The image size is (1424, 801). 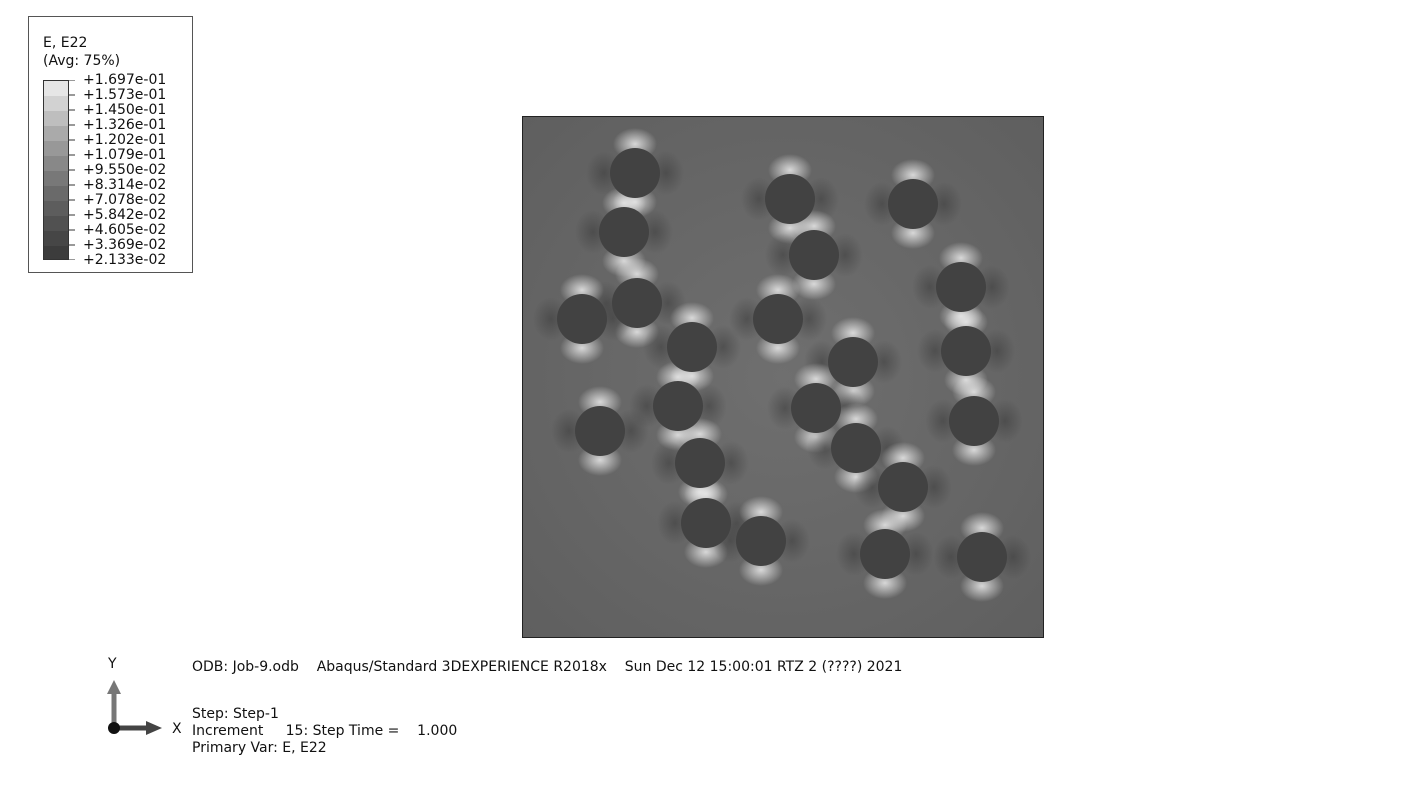 What do you see at coordinates (144, 696) in the screenshot?
I see `coordinate-triad: Y X` at bounding box center [144, 696].